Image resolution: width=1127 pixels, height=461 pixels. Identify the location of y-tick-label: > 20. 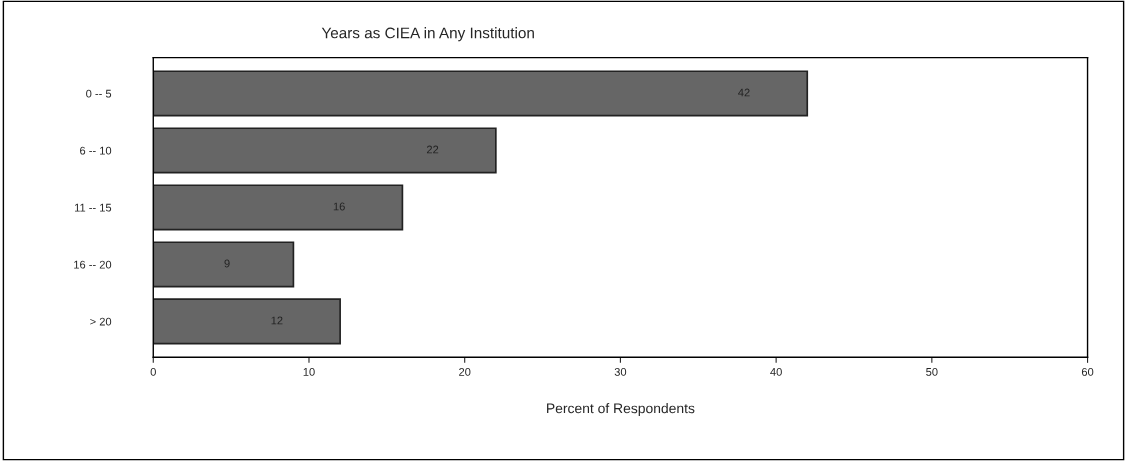
(101, 321).